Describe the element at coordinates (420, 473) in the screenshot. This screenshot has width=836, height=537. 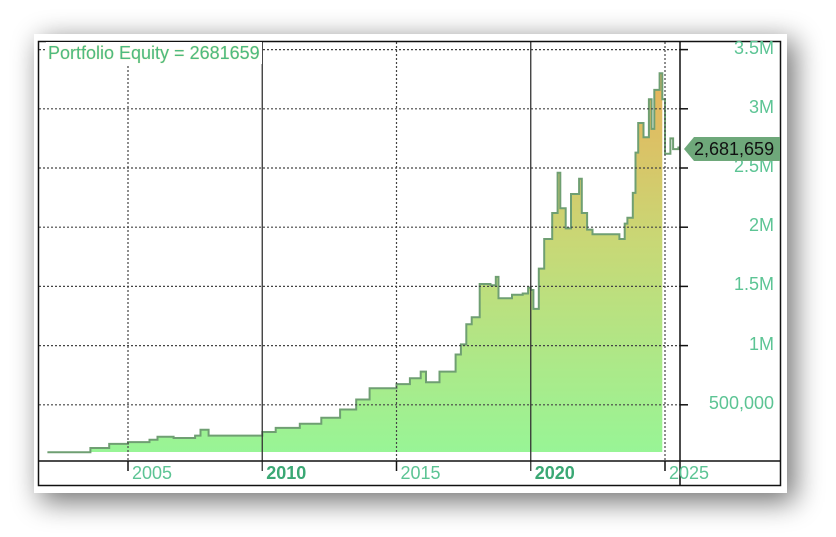
I see `x-tick-label: 2015` at that location.